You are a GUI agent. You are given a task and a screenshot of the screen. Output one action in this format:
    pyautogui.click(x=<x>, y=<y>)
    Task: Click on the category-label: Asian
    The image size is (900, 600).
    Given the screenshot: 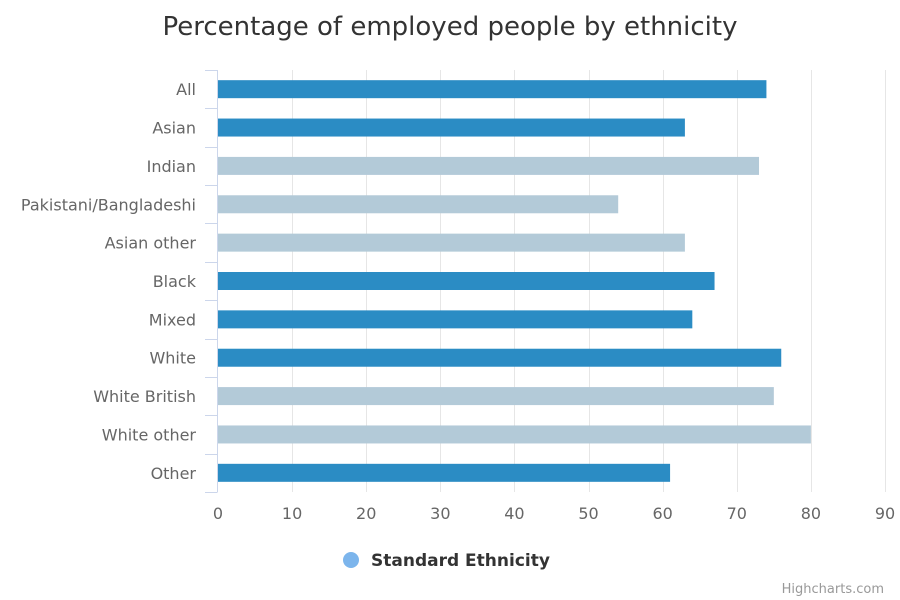 What is the action you would take?
    pyautogui.click(x=174, y=128)
    